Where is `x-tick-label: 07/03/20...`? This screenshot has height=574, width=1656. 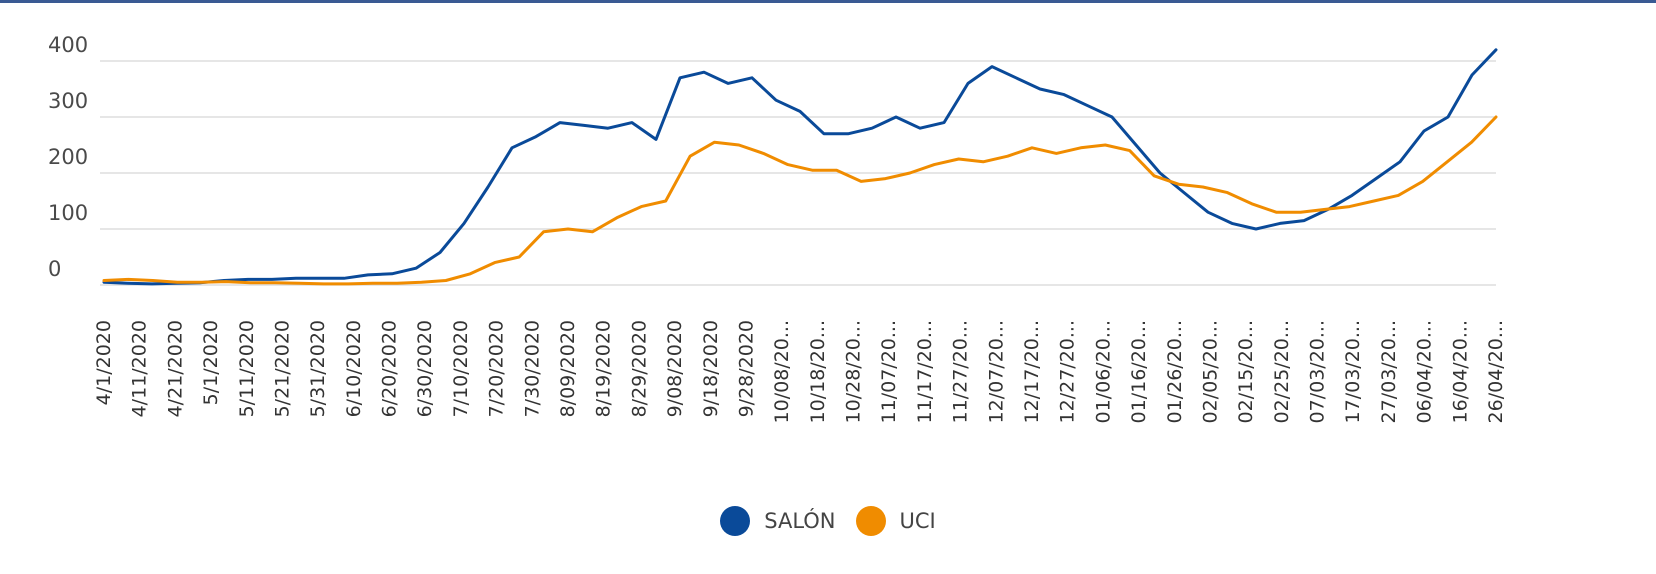
x-tick-label: 07/03/20... is located at coordinates (1318, 371).